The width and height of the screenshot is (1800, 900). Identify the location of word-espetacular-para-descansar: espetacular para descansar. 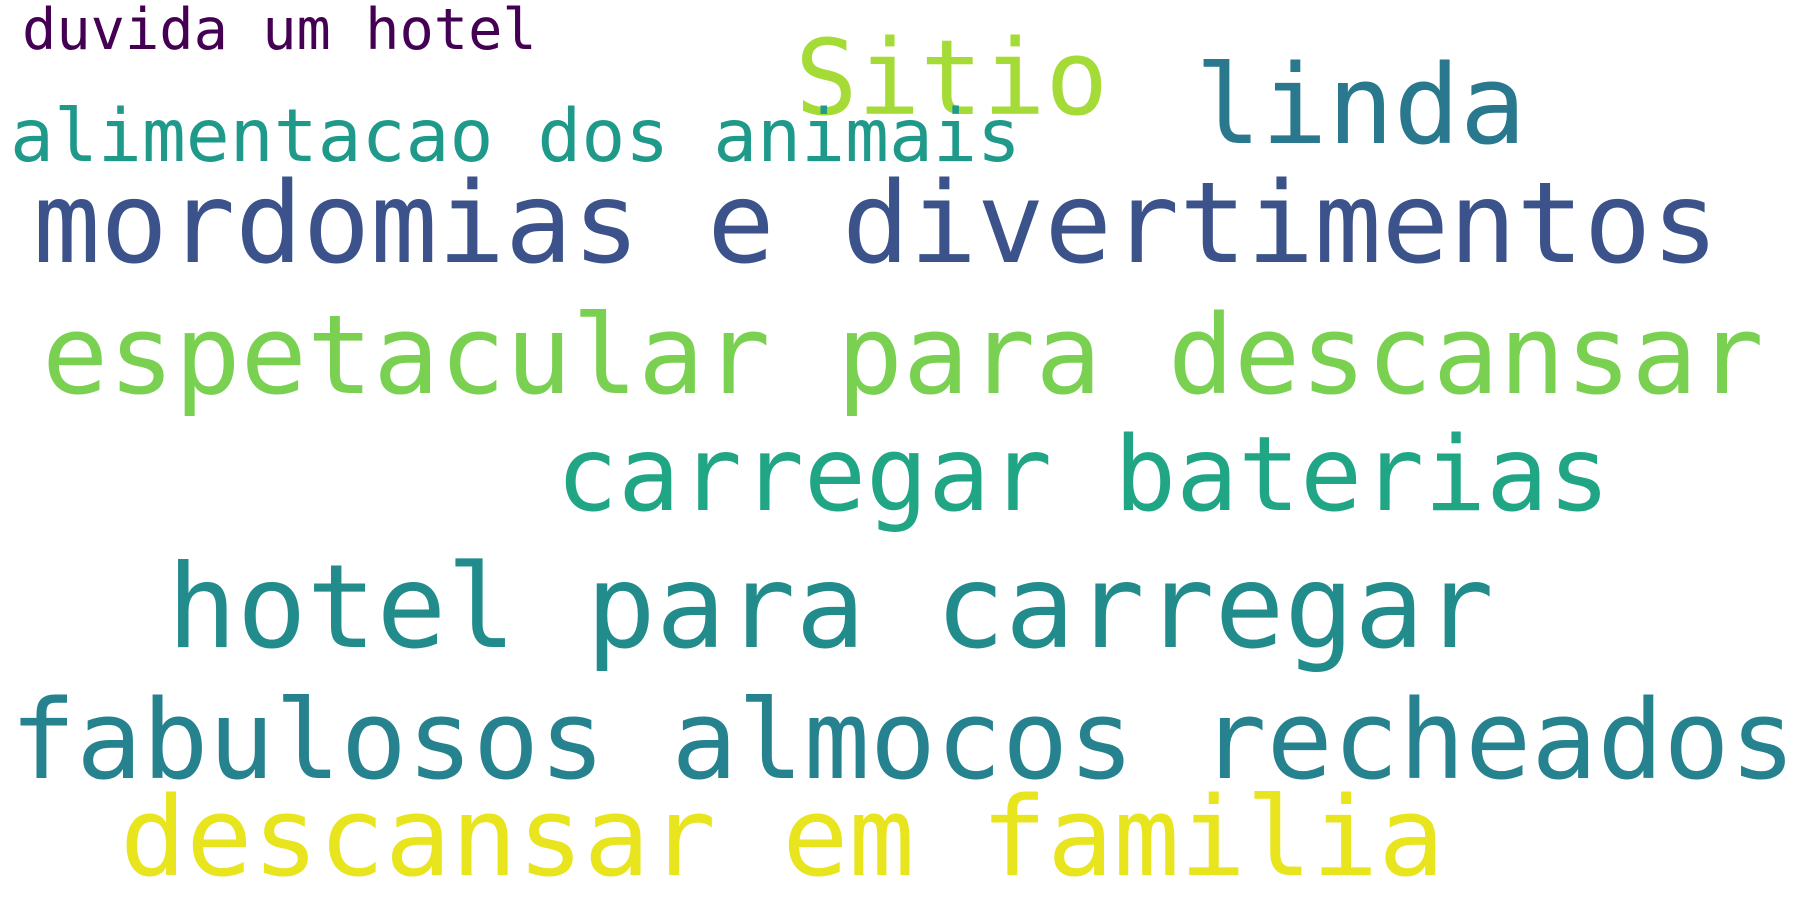
(903, 355).